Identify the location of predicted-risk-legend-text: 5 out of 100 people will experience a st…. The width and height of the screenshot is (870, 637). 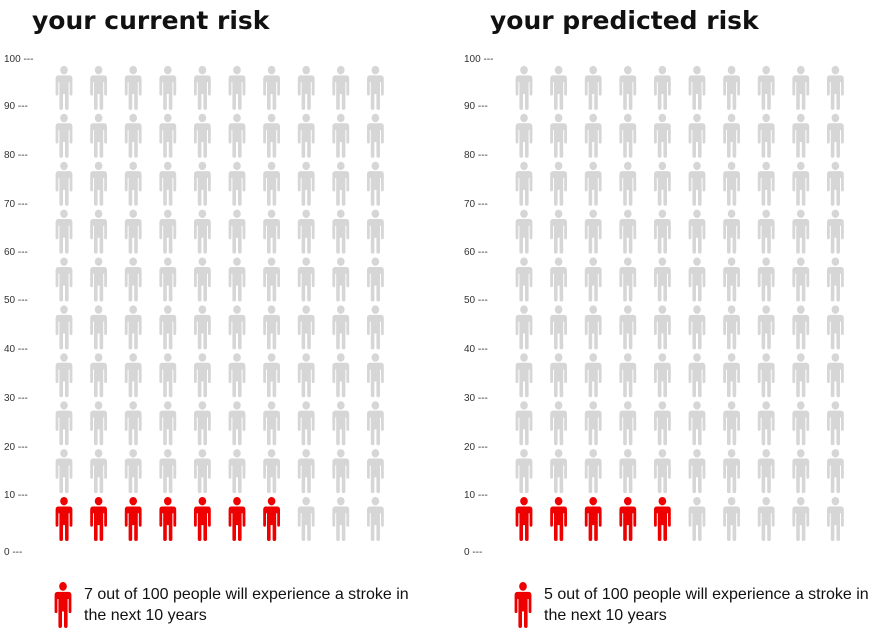
(706, 605).